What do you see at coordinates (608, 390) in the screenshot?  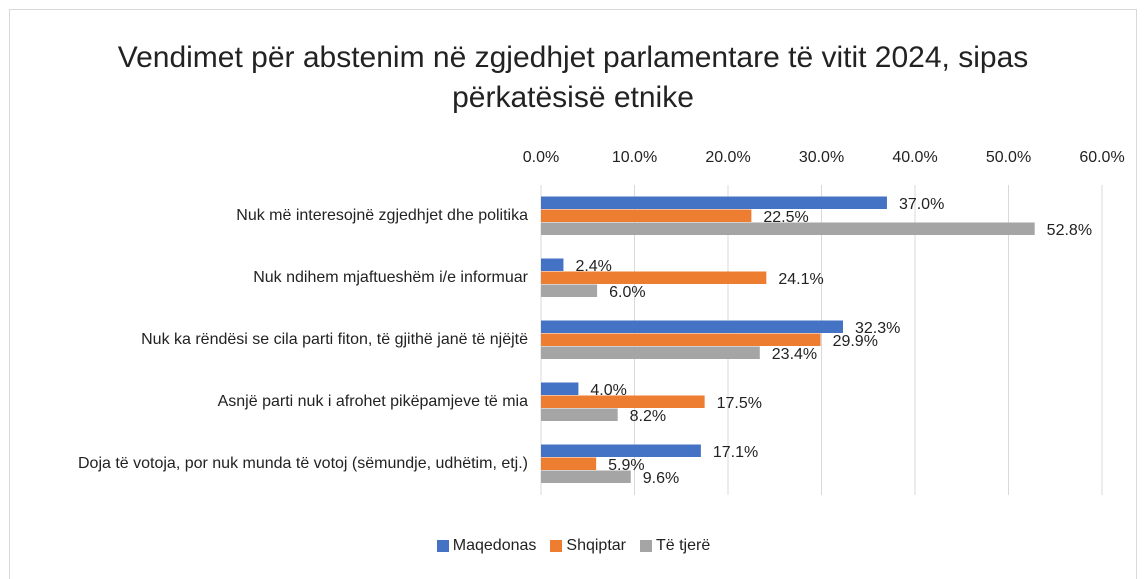 I see `value-label: 4.0%` at bounding box center [608, 390].